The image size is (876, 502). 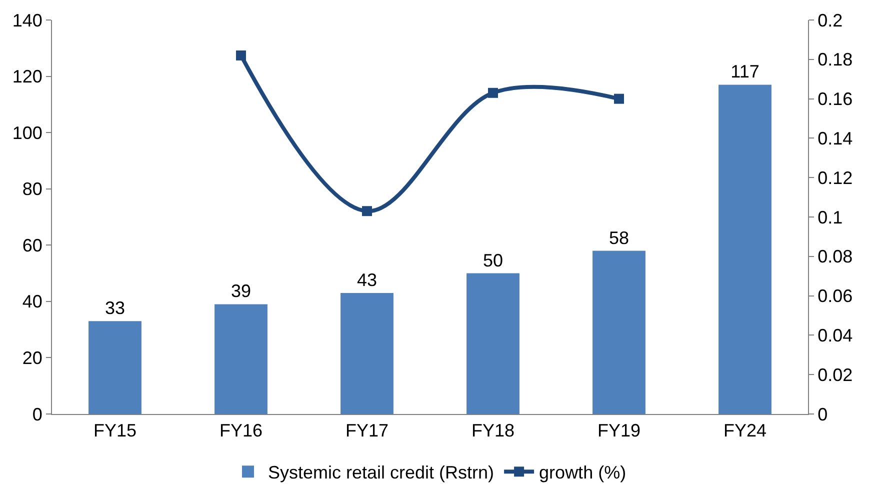 I want to click on y-tick-label: 20, so click(x=32, y=358).